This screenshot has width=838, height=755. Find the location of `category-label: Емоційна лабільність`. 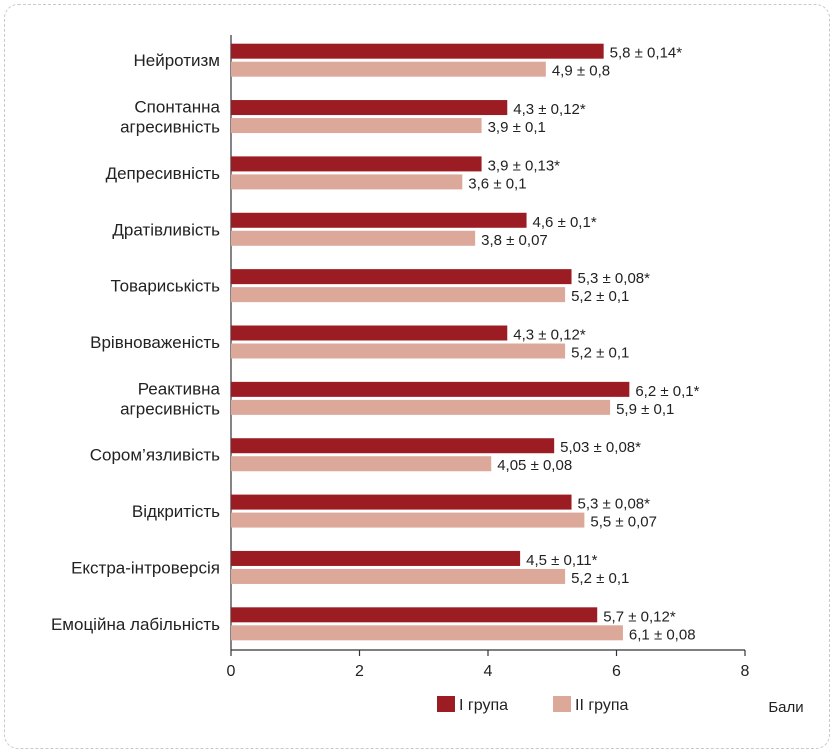

category-label: Емоційна лабільність is located at coordinates (135, 624).